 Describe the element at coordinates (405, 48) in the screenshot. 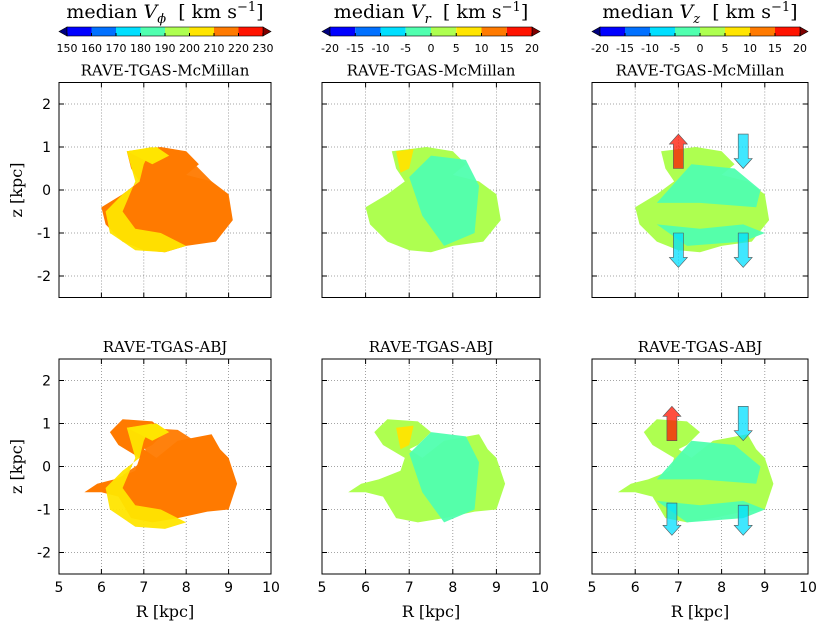

I see `colorbar-tick-label: -5` at that location.